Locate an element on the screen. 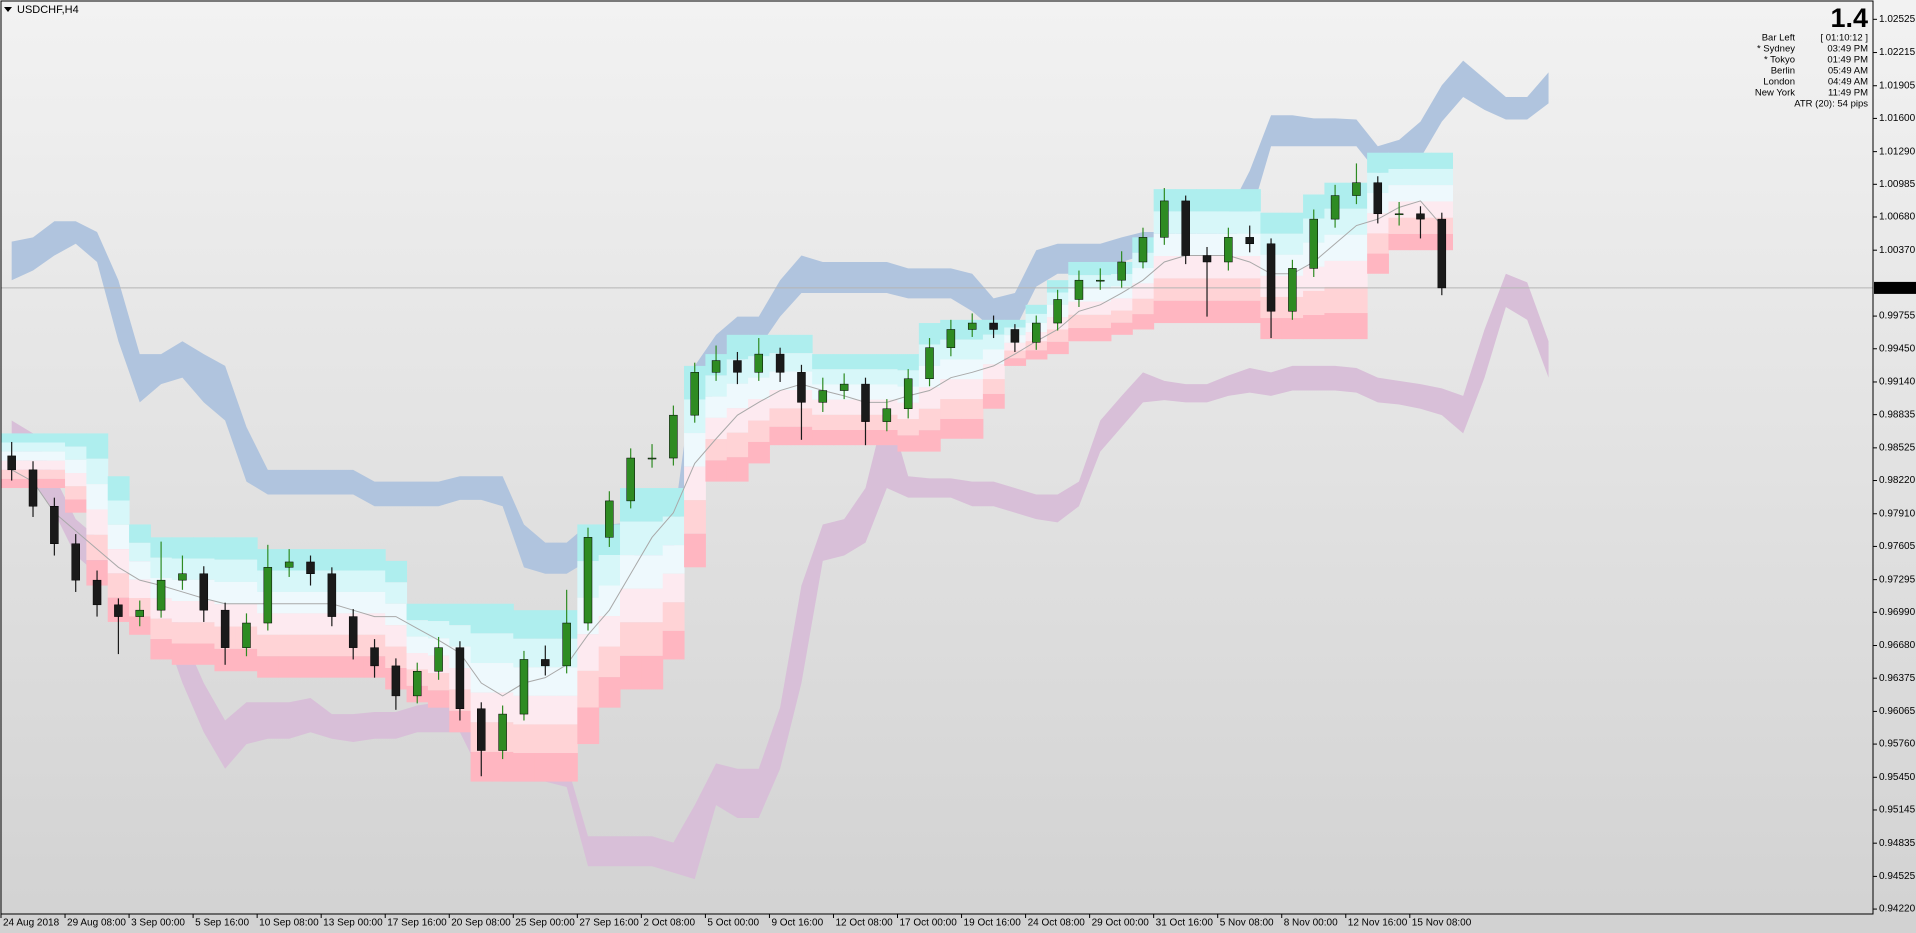 The width and height of the screenshot is (1916, 933). menu-arrow is located at coordinates (8, 9).